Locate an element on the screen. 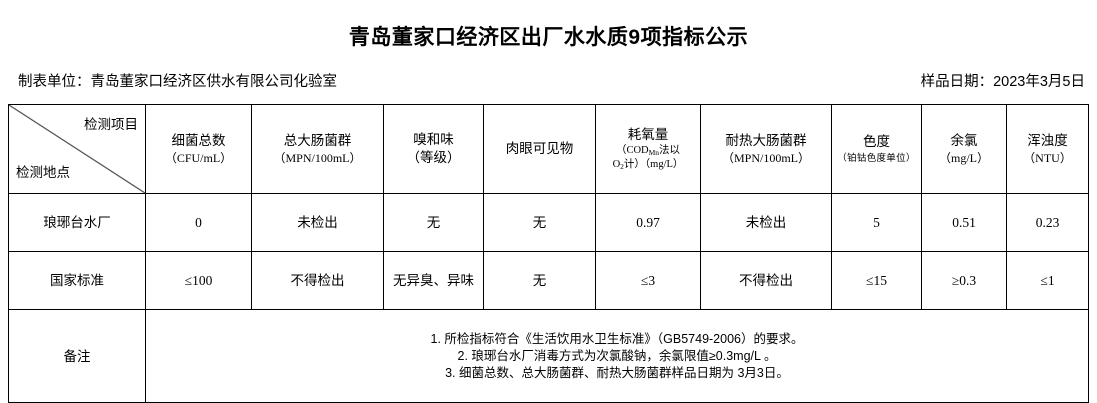  column-header-total-coliform: 总大肠菌群 （MPN/100mL） is located at coordinates (317, 149).